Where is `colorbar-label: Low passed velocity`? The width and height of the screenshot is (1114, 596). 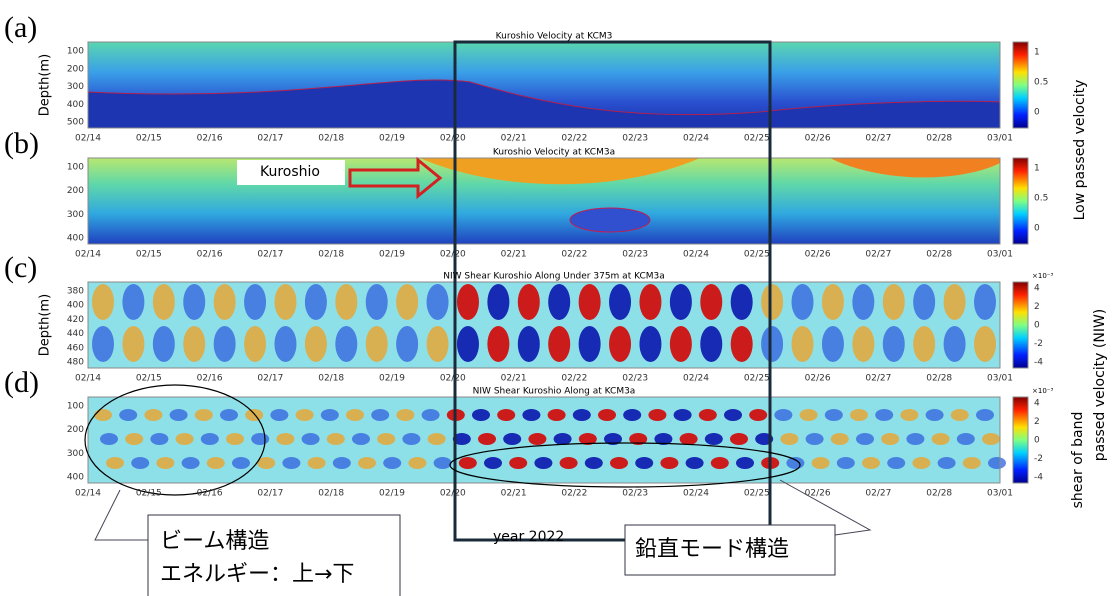
colorbar-label: Low passed velocity is located at coordinates (1080, 150).